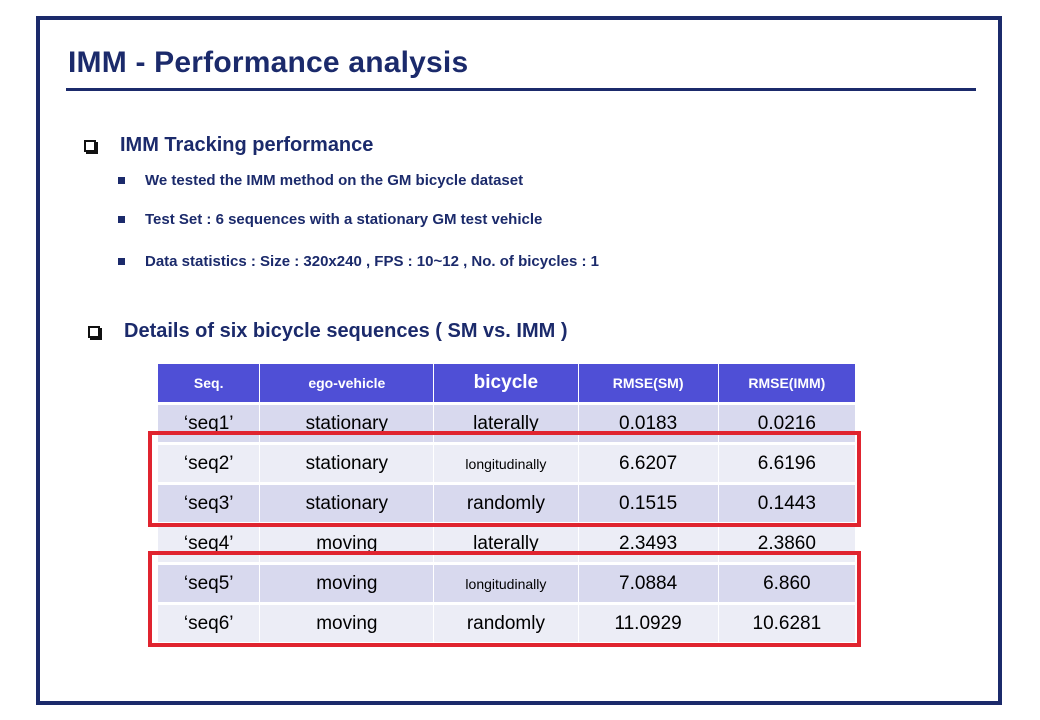  Describe the element at coordinates (648, 503) in the screenshot. I see `cell-rmse-sm: 0.1515` at that location.